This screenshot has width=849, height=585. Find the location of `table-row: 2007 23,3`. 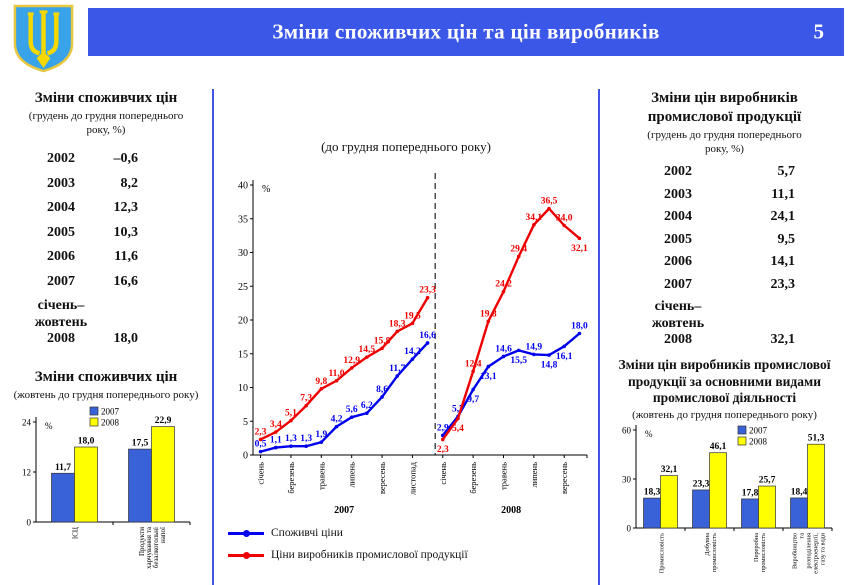

table-row: 2007 23,3 is located at coordinates (742, 285).